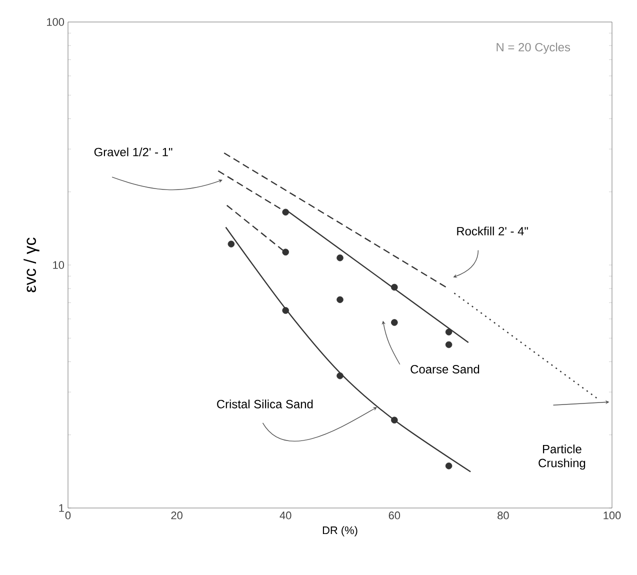 Image resolution: width=637 pixels, height=575 pixels. Describe the element at coordinates (61, 508) in the screenshot. I see `y-tick-label: 1` at that location.